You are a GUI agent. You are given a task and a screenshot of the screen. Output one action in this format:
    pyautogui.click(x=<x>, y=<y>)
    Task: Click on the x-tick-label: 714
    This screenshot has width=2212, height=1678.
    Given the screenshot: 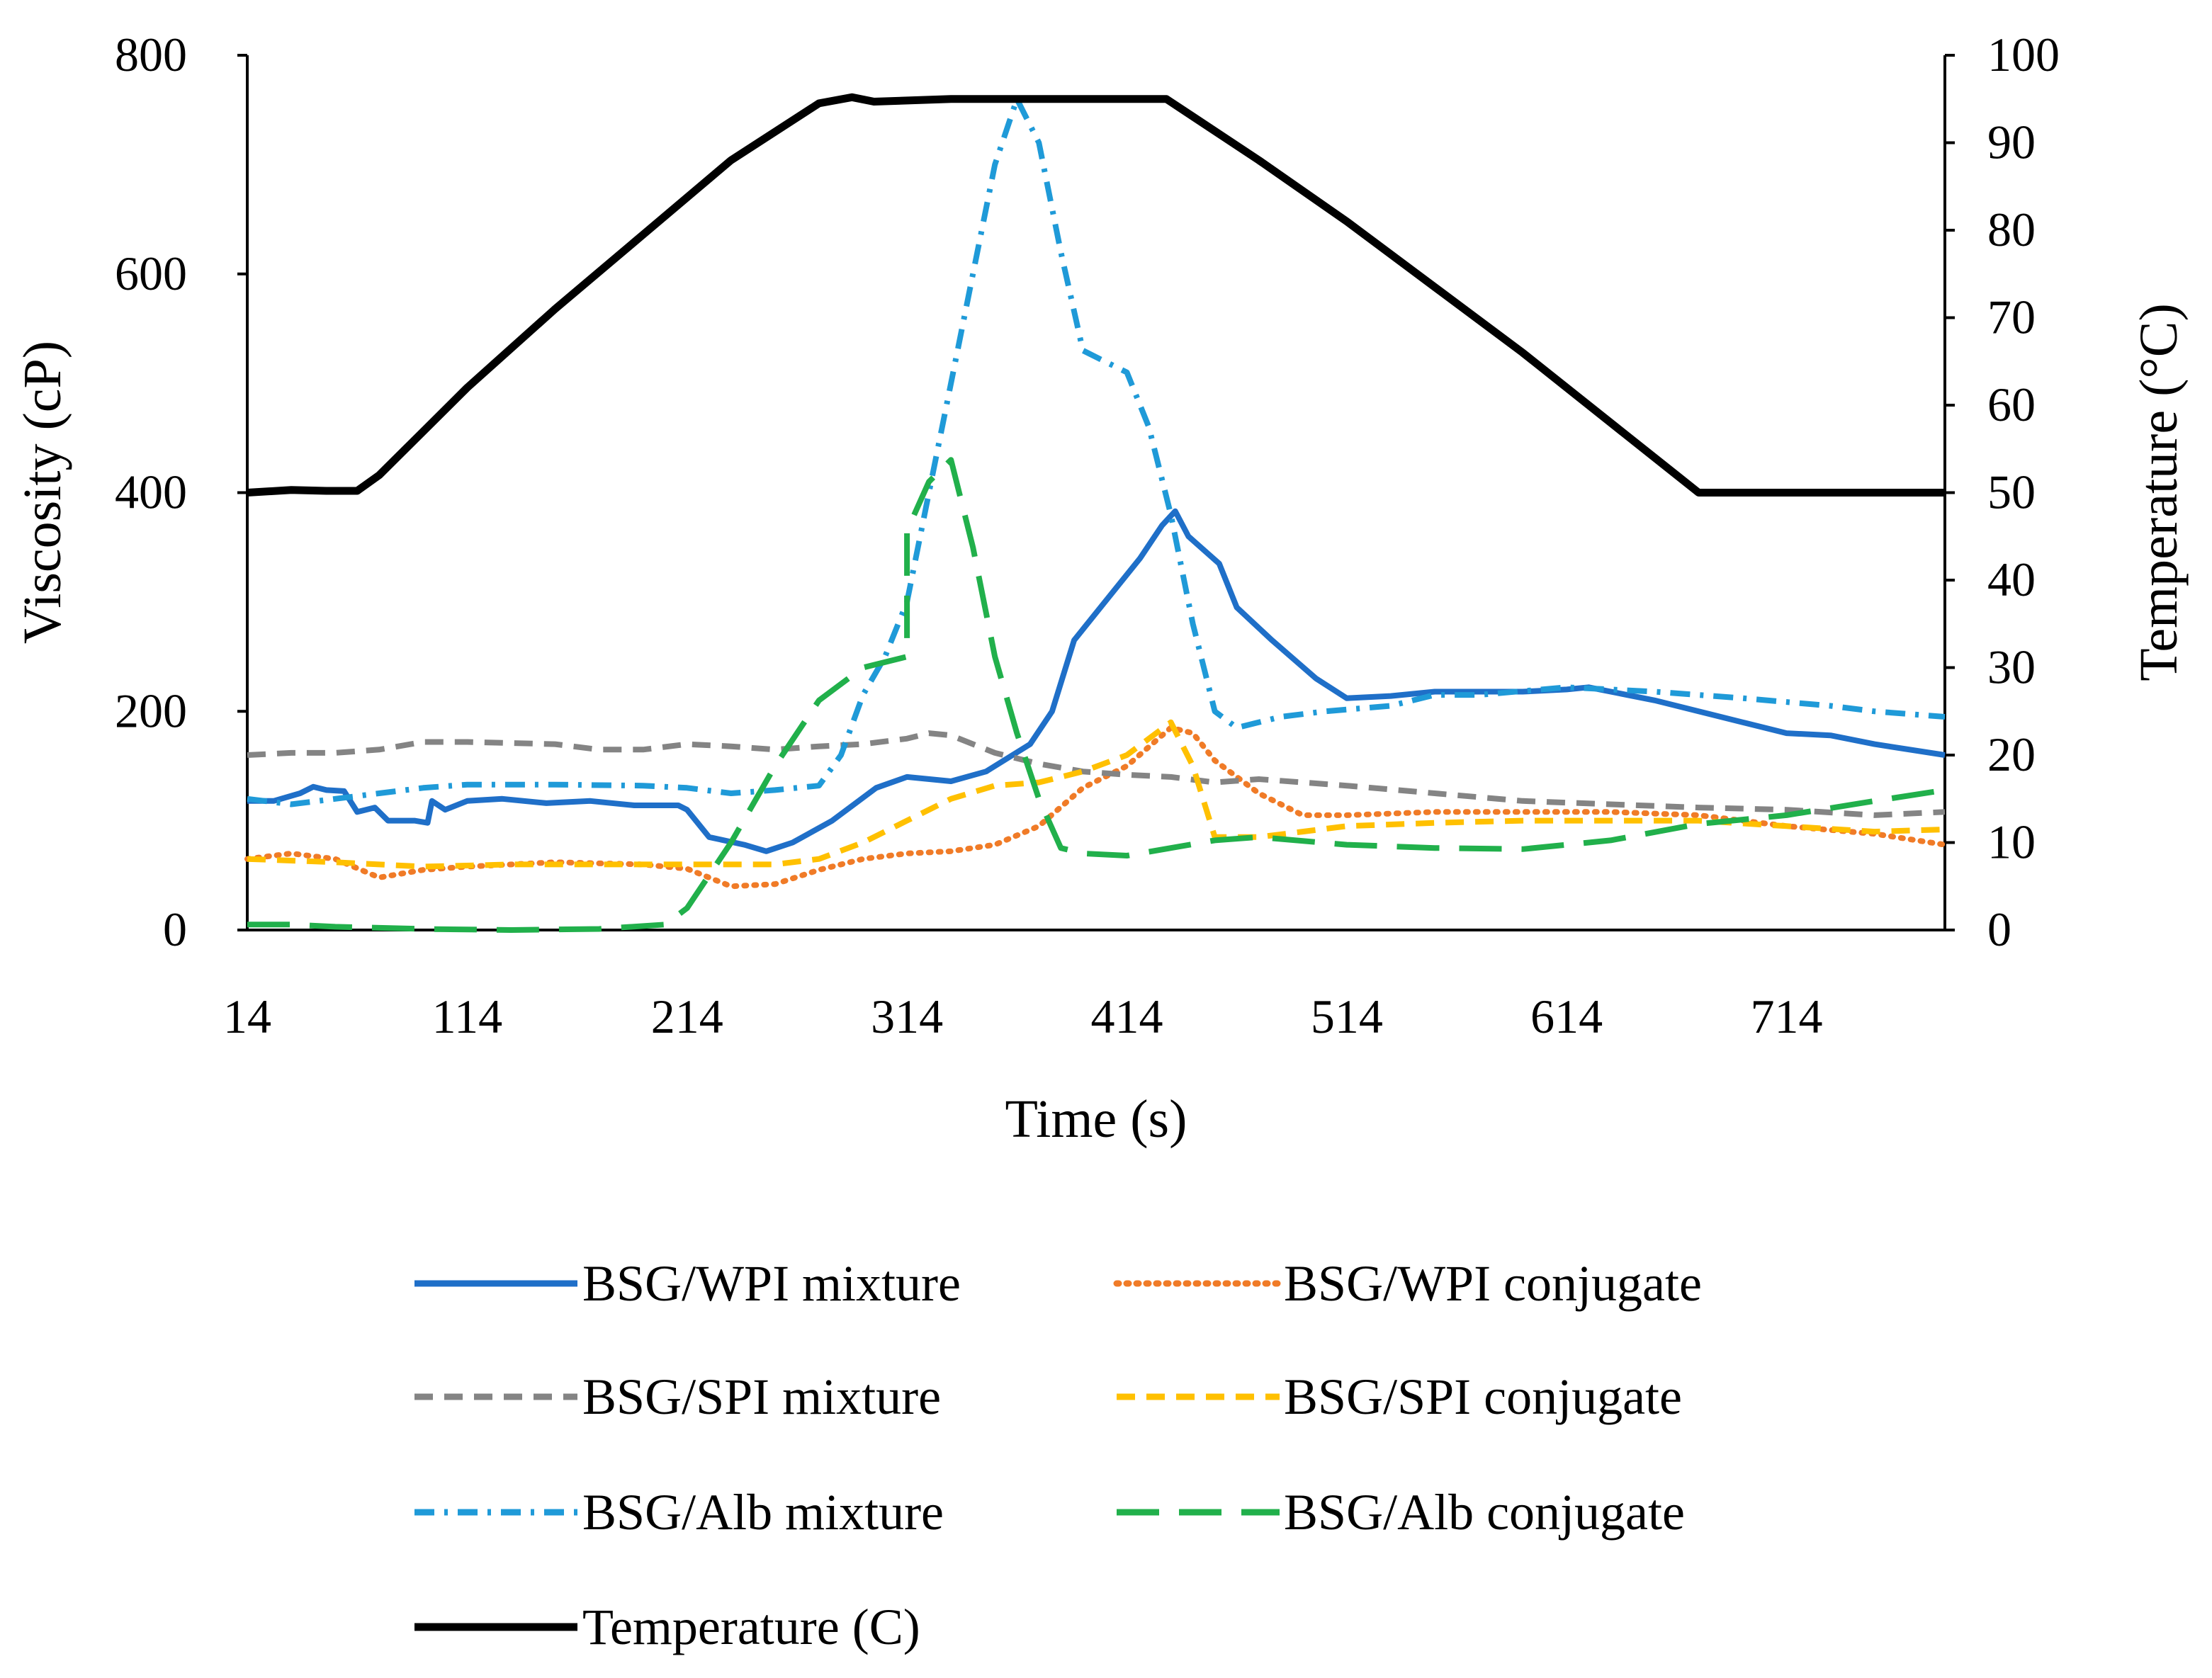 What is the action you would take?
    pyautogui.click(x=1787, y=1017)
    